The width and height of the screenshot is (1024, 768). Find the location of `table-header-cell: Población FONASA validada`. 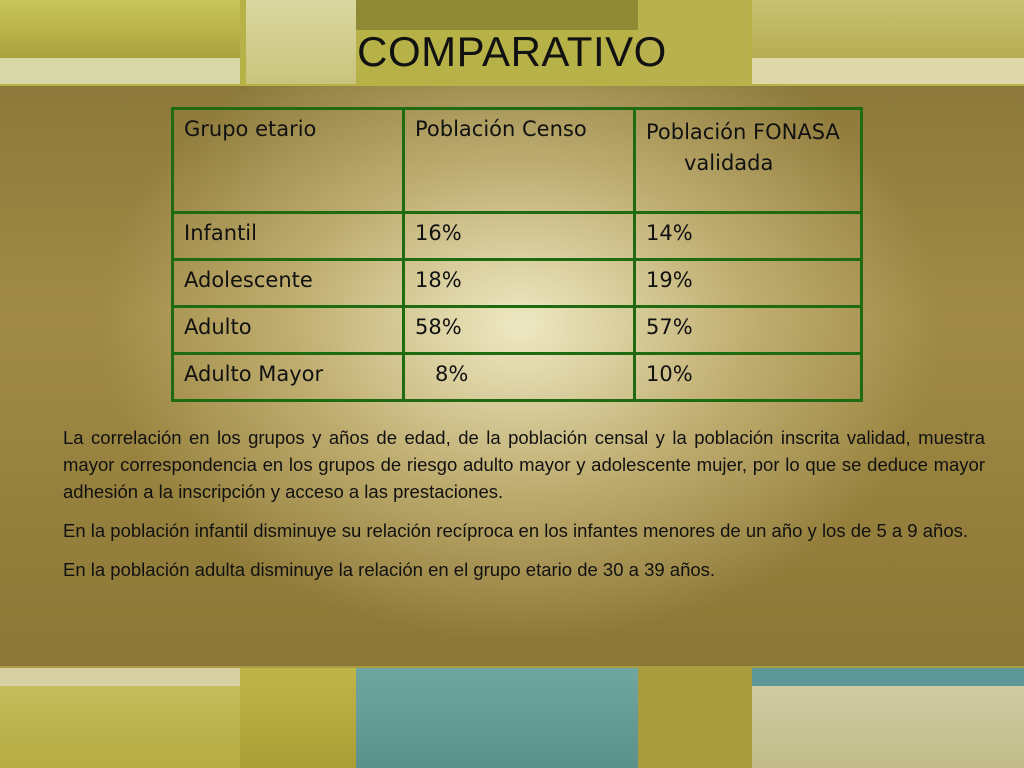

table-header-cell: Población FONASA validada is located at coordinates (748, 160).